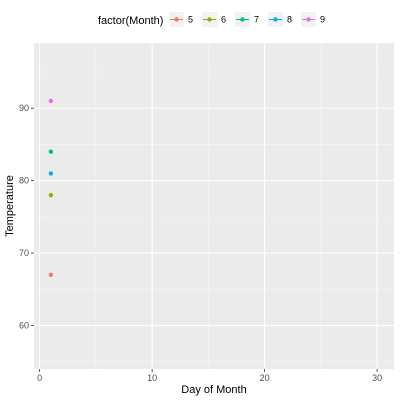 The image size is (400, 400). I want to click on x-tick-label: 10, so click(152, 378).